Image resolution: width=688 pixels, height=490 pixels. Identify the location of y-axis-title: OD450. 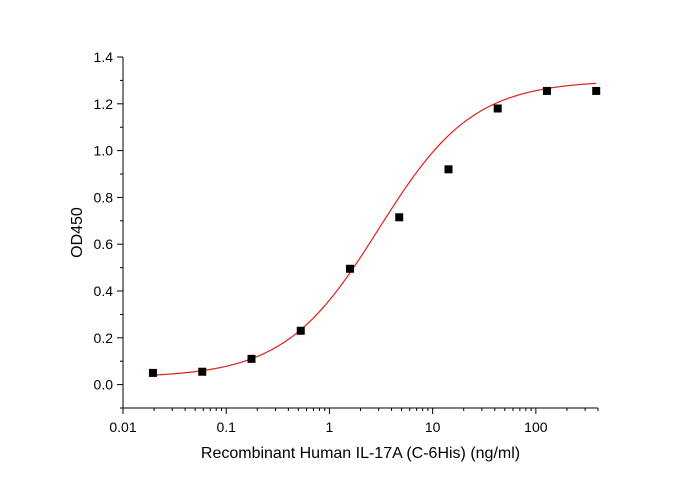
(77, 232).